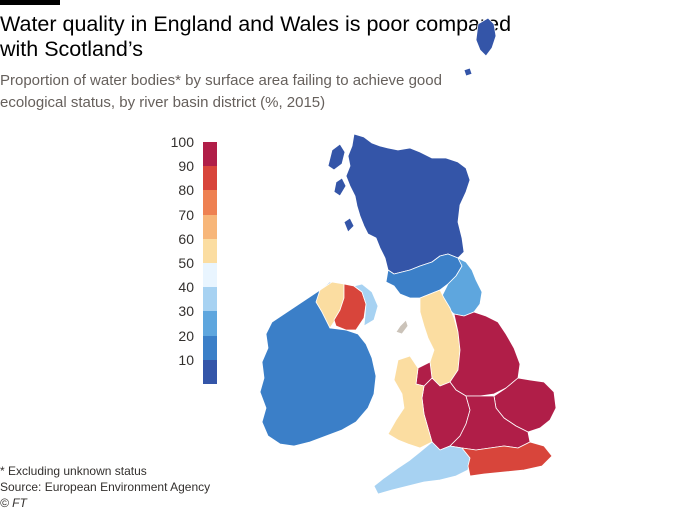 This screenshot has width=700, height=512. I want to click on region-ni-north-eastern, so click(366, 305).